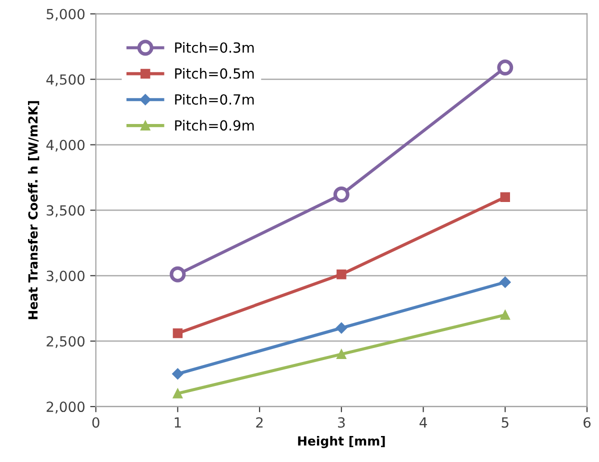  What do you see at coordinates (587, 422) in the screenshot?
I see `x-tick-label: 6` at bounding box center [587, 422].